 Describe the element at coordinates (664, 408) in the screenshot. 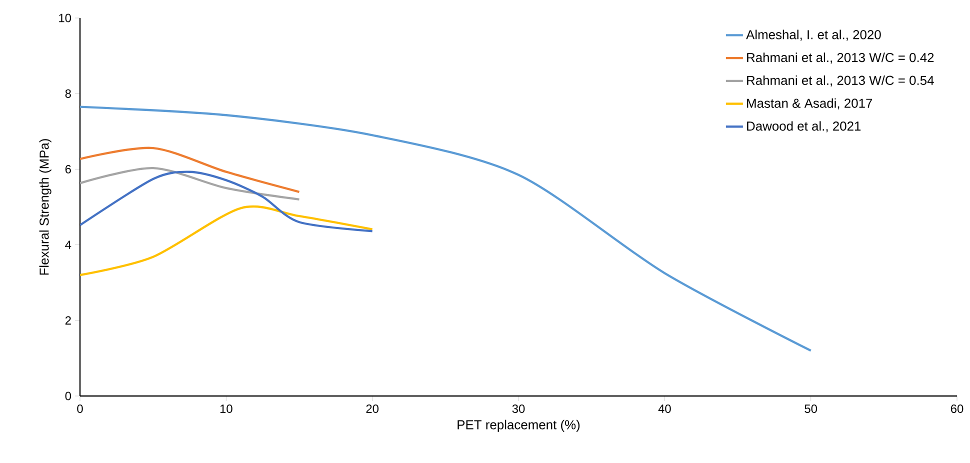

I see `x-tick-label: 40` at that location.